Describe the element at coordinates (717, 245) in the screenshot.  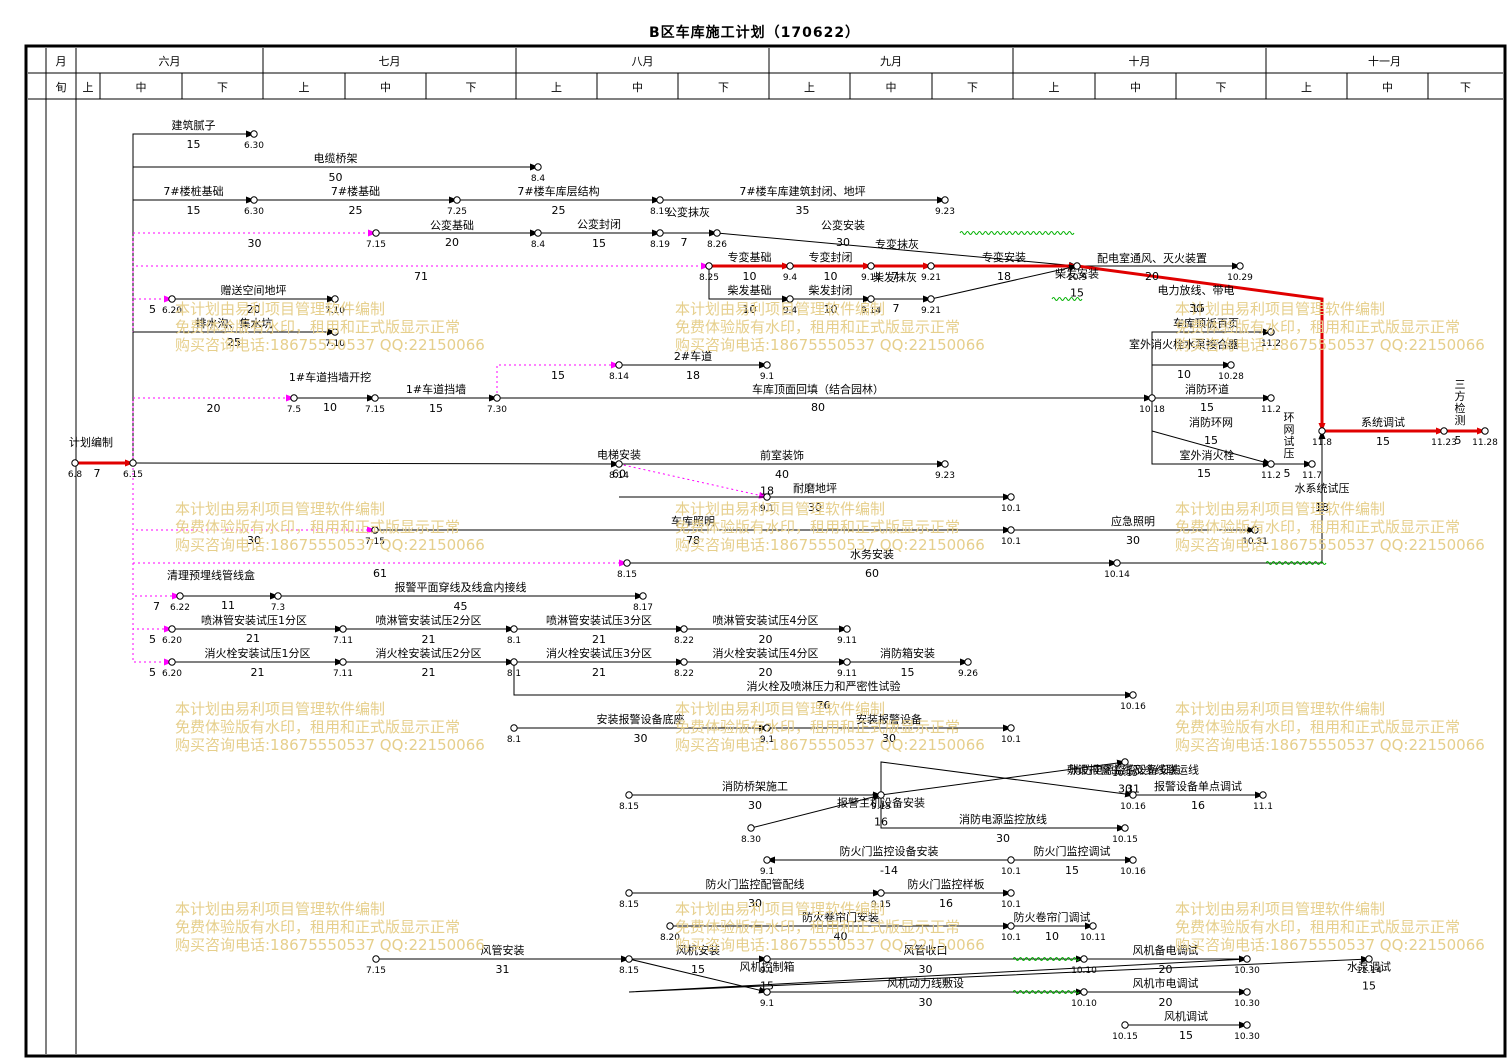
I see `event-date: 8.26` at that location.